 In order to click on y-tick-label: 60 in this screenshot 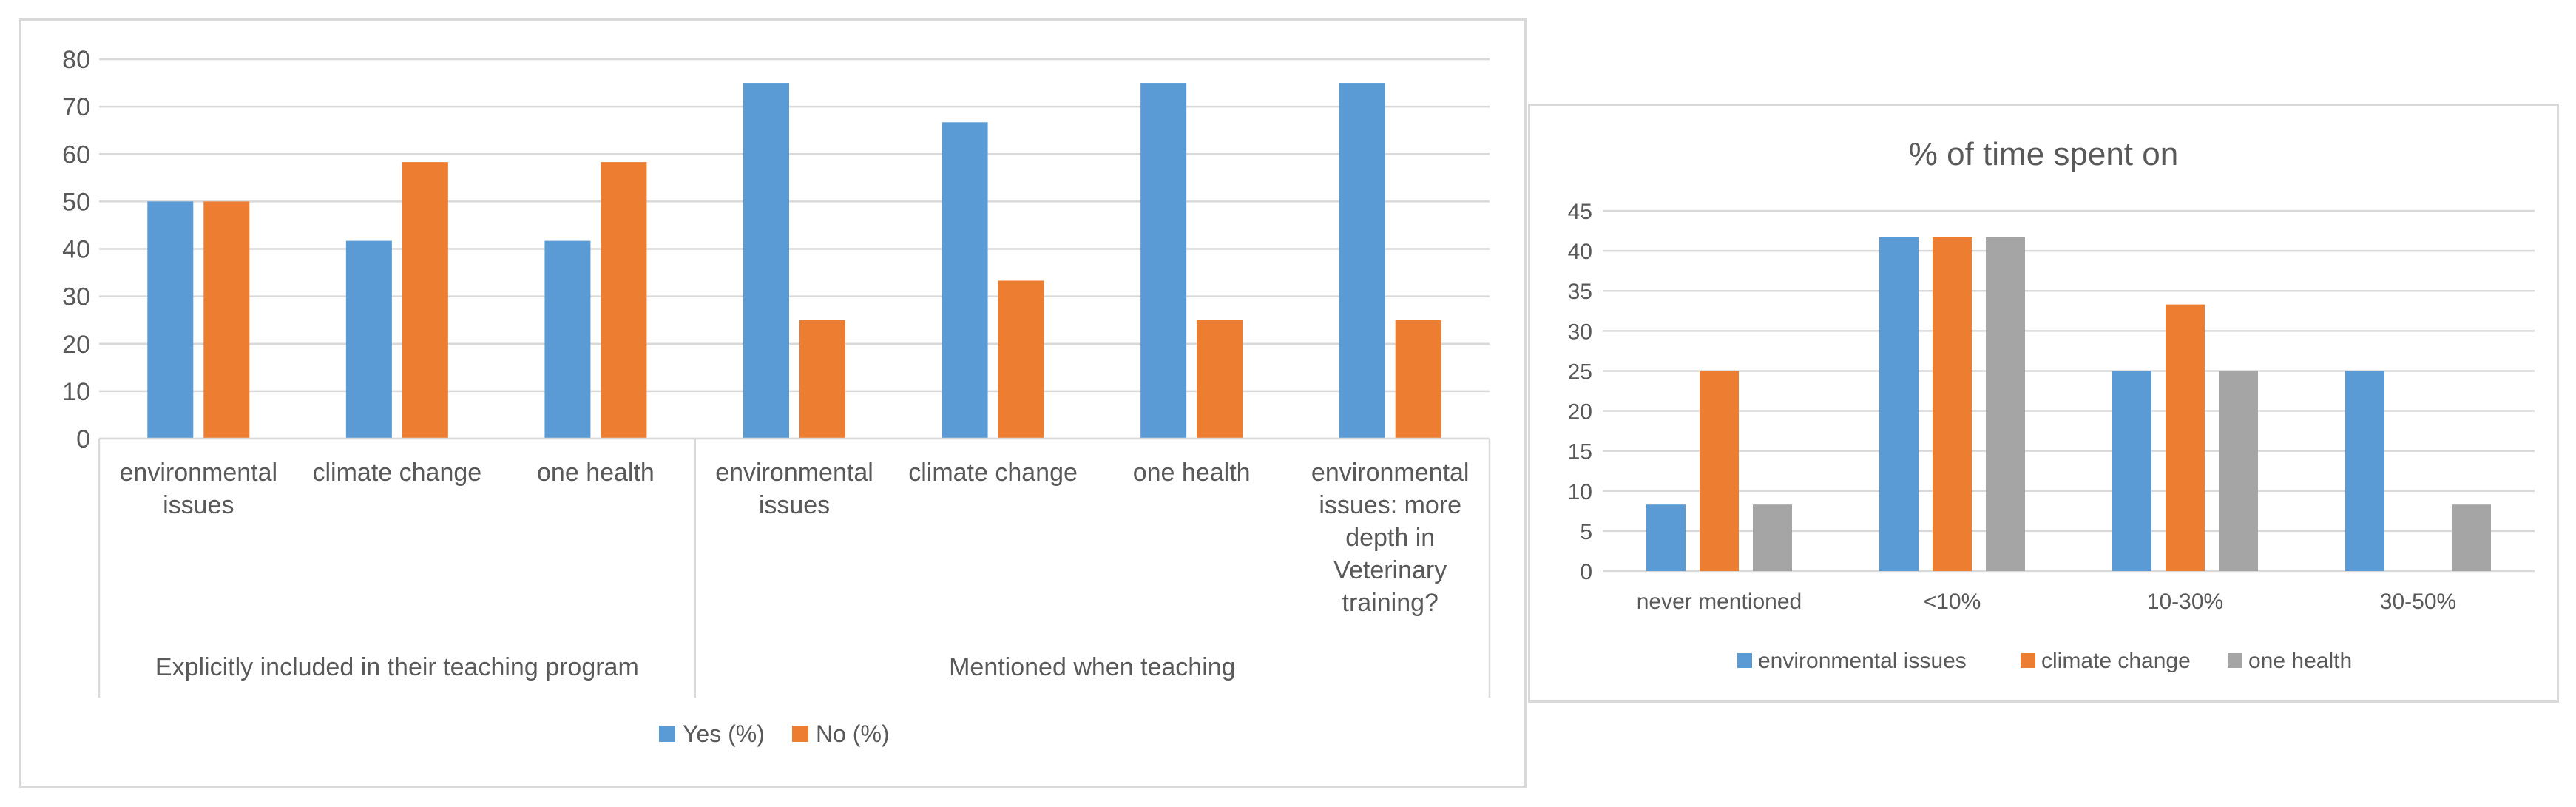, I will do `click(76, 155)`.